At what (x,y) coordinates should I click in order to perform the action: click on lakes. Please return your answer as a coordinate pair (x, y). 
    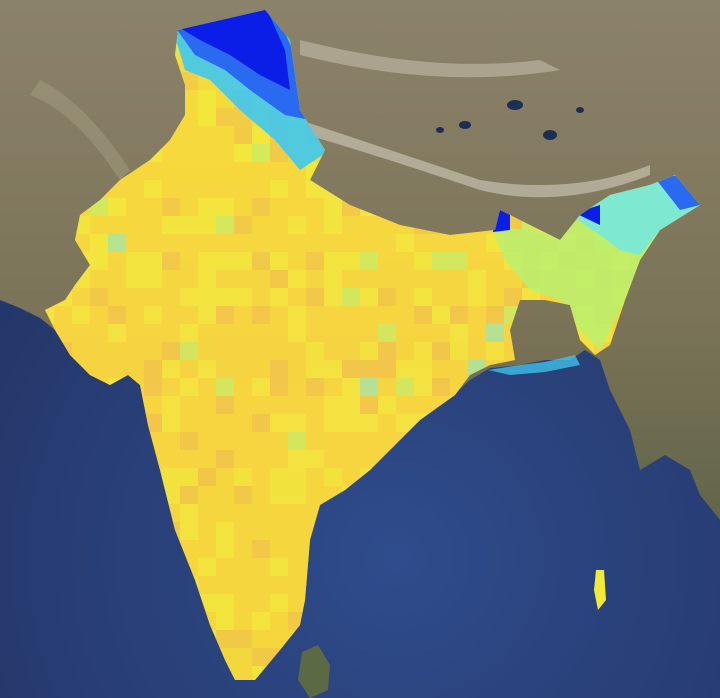
    Looking at the image, I should click on (510, 120).